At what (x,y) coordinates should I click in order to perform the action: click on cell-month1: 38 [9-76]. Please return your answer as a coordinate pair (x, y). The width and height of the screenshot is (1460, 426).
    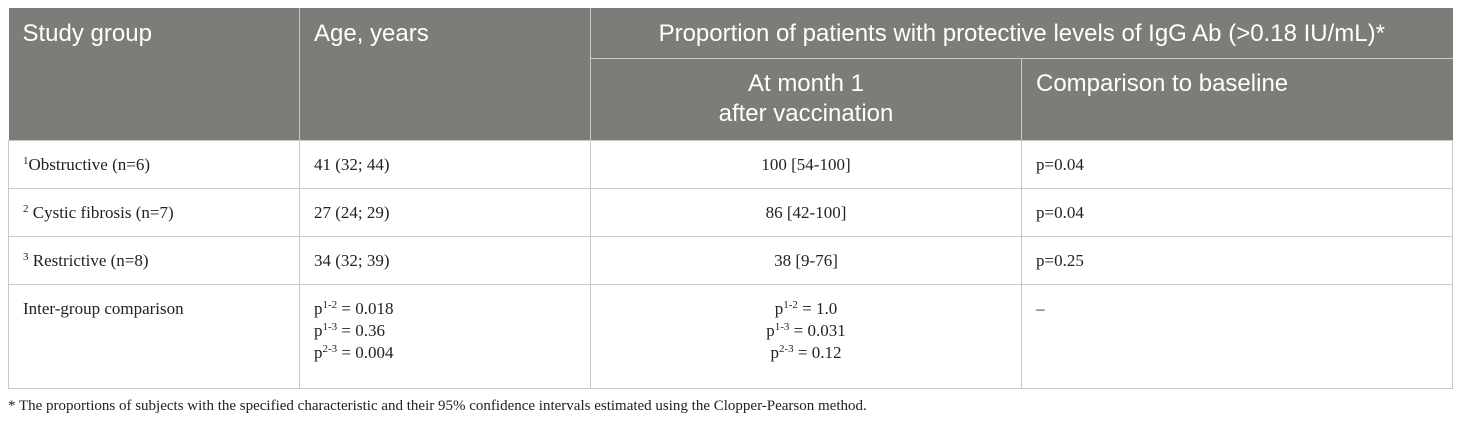
    Looking at the image, I should click on (806, 260).